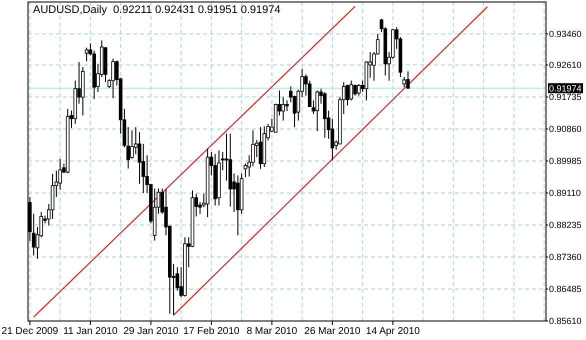 The height and width of the screenshot is (340, 586). Describe the element at coordinates (565, 97) in the screenshot. I see `y-tick-label: 0.91735` at that location.